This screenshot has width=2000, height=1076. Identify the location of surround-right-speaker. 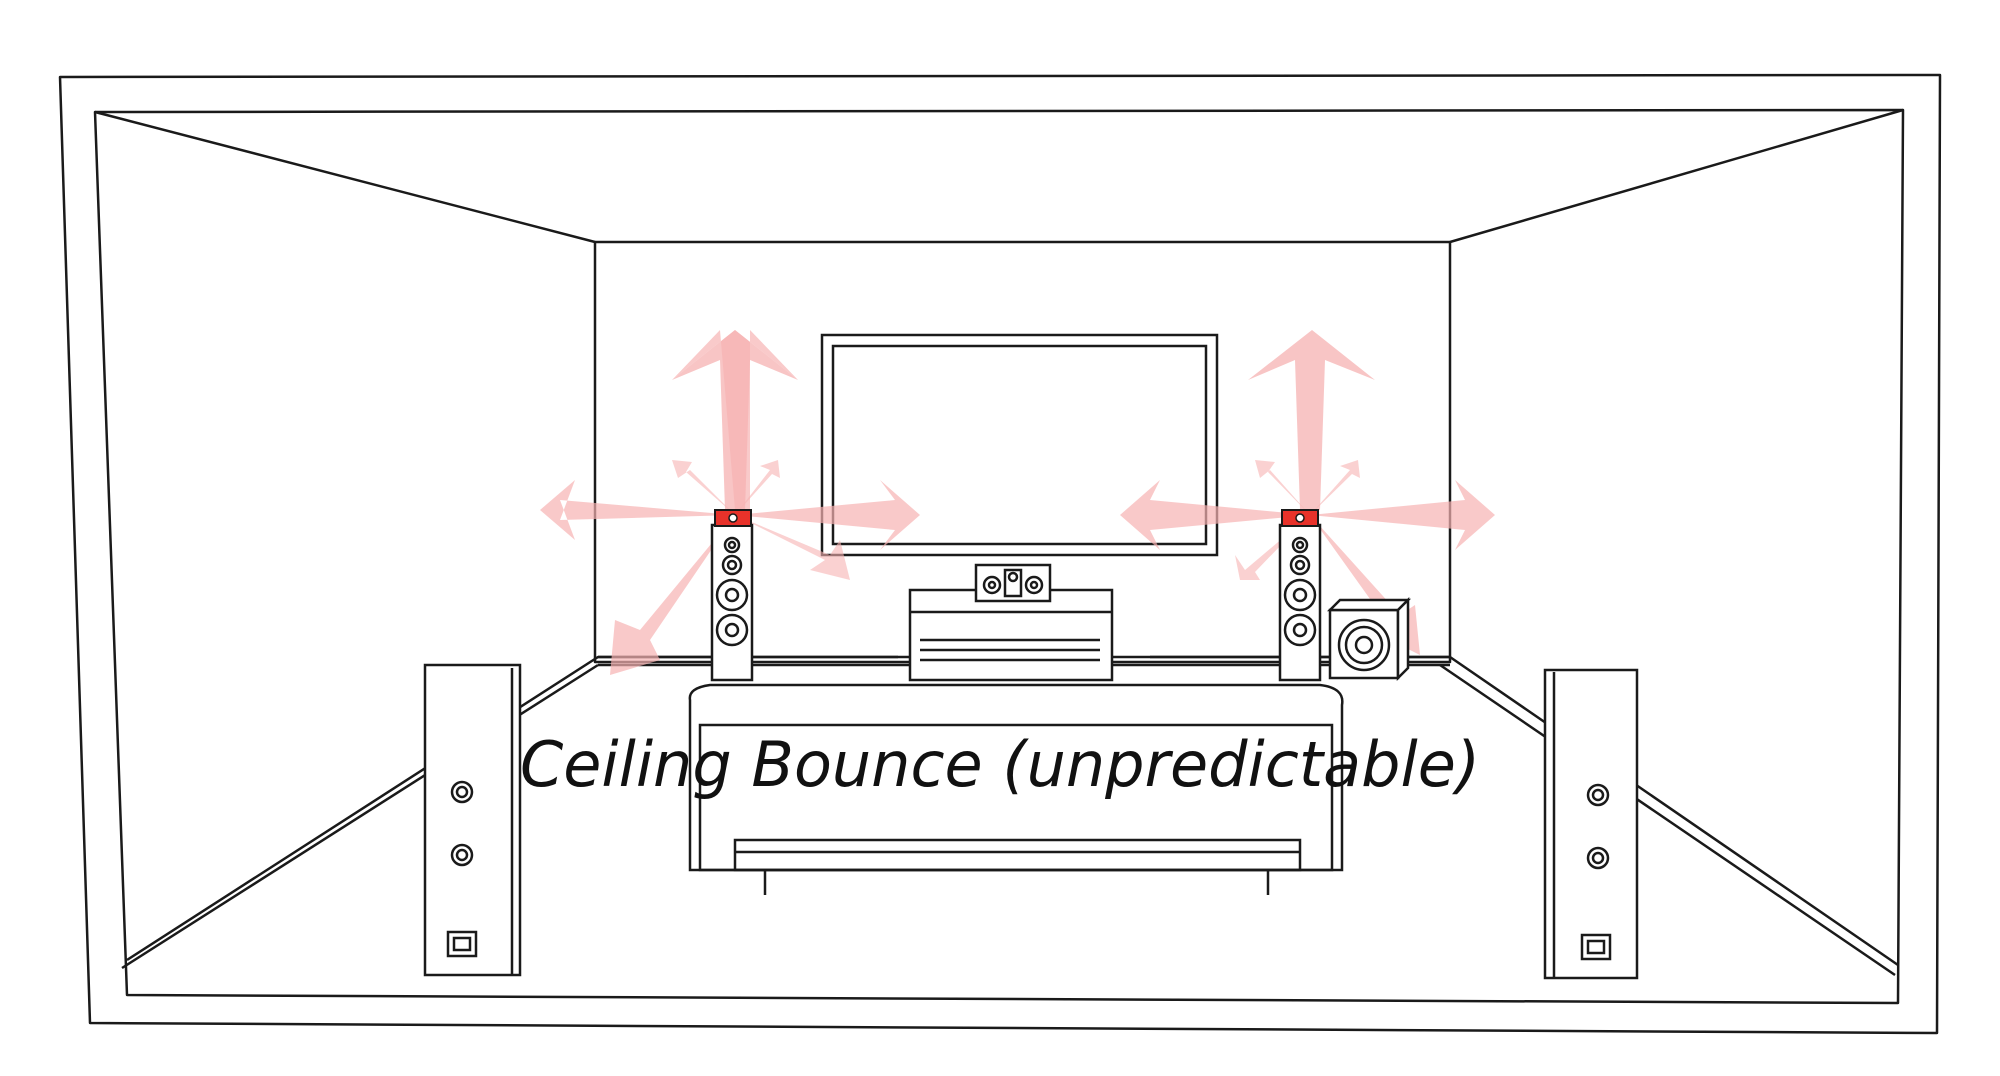
(1591, 824).